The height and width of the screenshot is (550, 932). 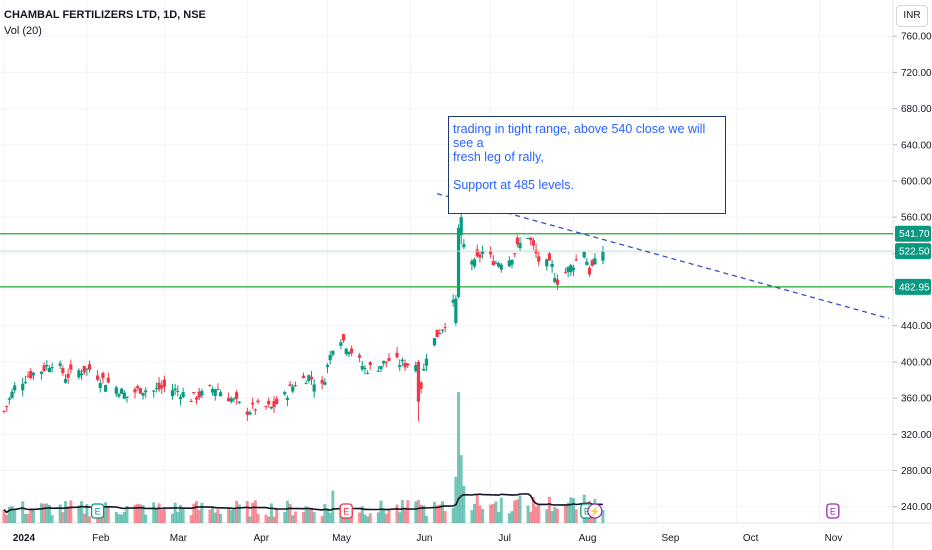 I want to click on x-tick-label: Feb, so click(x=101, y=538).